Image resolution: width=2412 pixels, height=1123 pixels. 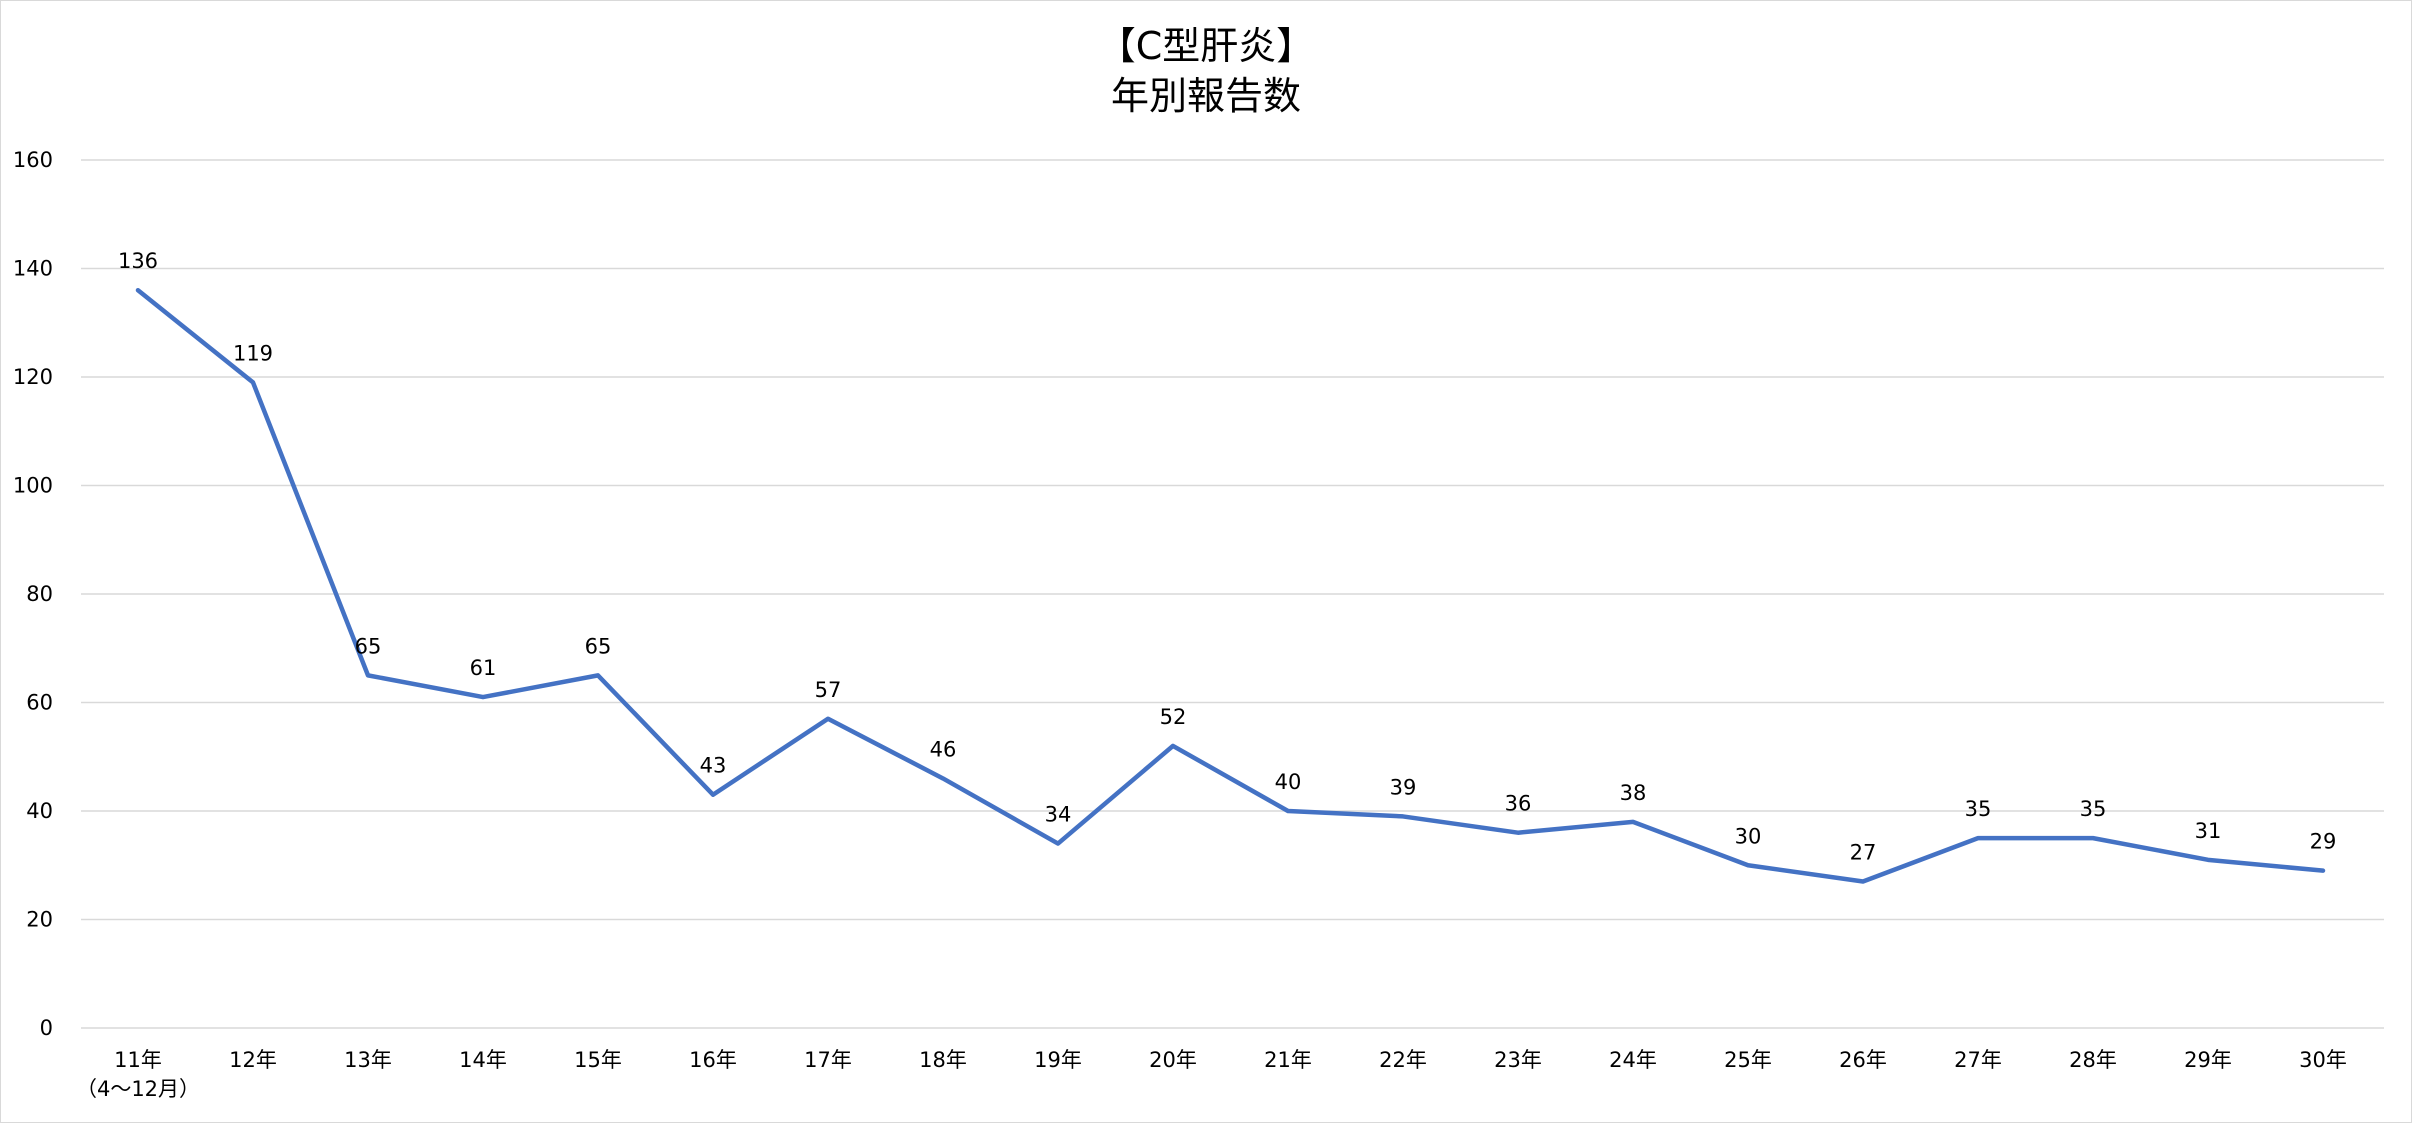 What do you see at coordinates (828, 690) in the screenshot?
I see `data-label: 57` at bounding box center [828, 690].